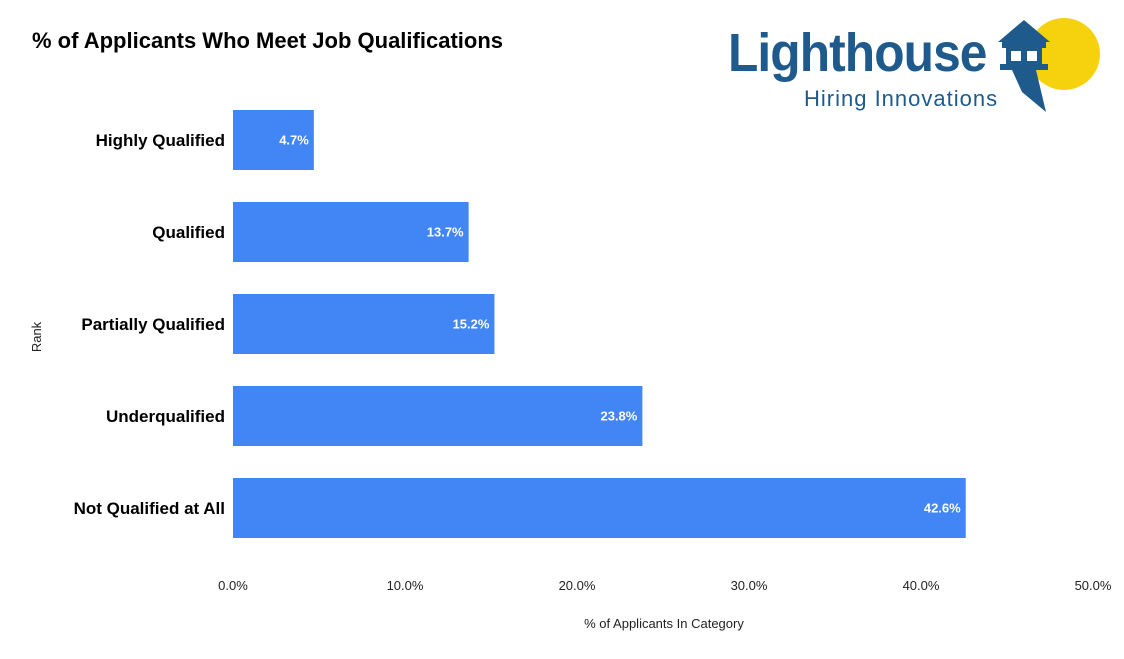 Image resolution: width=1124 pixels, height=659 pixels. Describe the element at coordinates (294, 140) in the screenshot. I see `data-label: 4.7%` at that location.